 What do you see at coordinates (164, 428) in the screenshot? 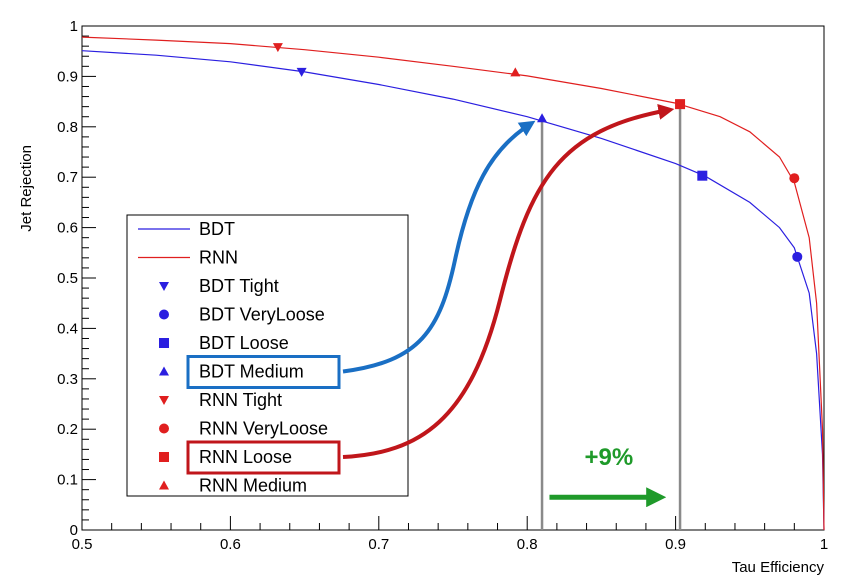
I see `legend-marker-rnn-veryloose` at bounding box center [164, 428].